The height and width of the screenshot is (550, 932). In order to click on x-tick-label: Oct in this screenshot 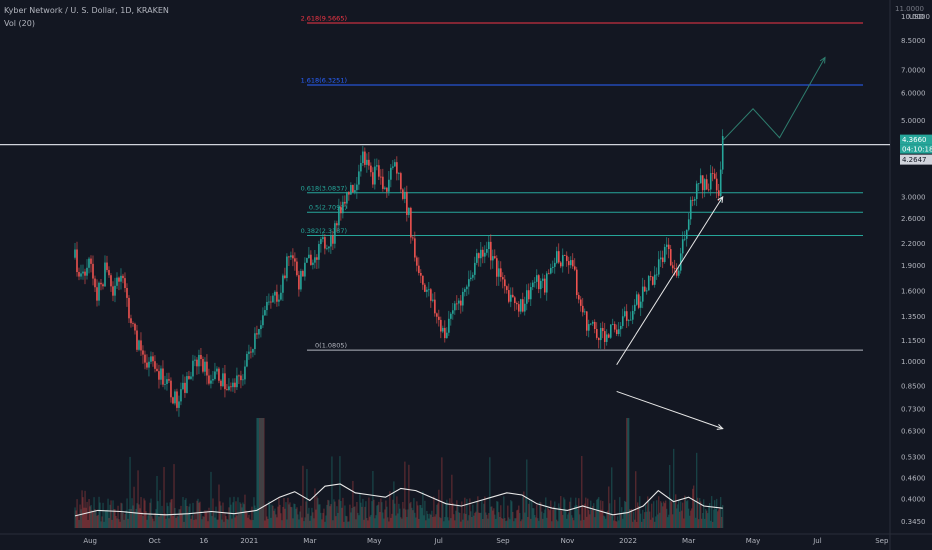, I will do `click(154, 541)`.